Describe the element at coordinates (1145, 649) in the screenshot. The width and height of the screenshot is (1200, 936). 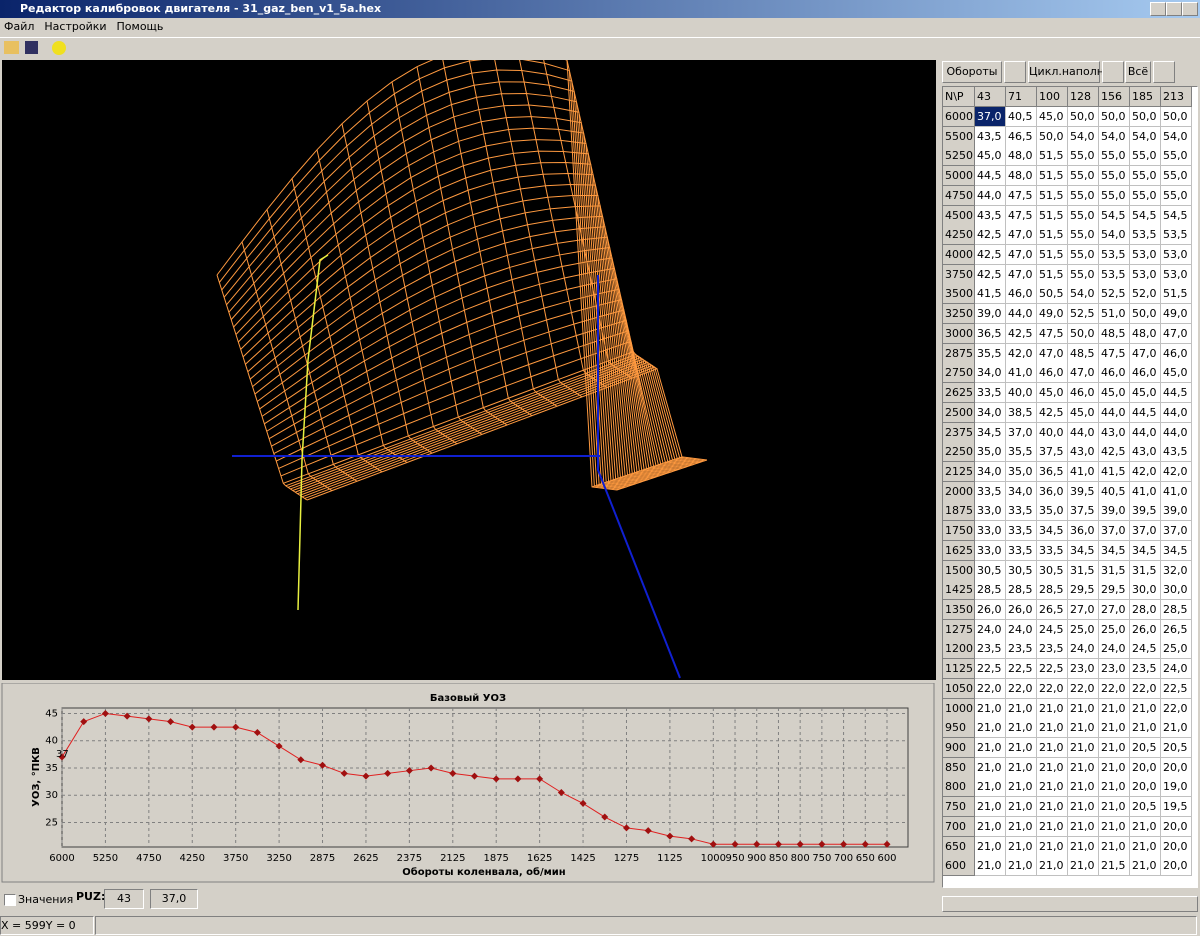
I see `table-cell: 24,5` at that location.